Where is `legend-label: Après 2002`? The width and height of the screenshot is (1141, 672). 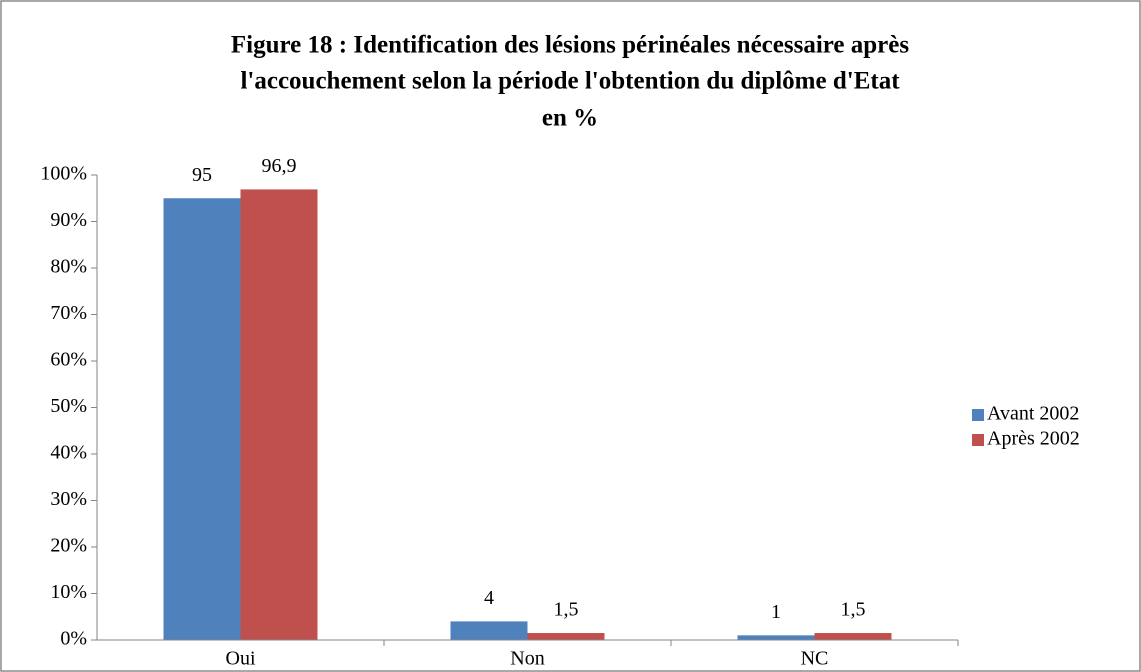
legend-label: Après 2002 is located at coordinates (1033, 439).